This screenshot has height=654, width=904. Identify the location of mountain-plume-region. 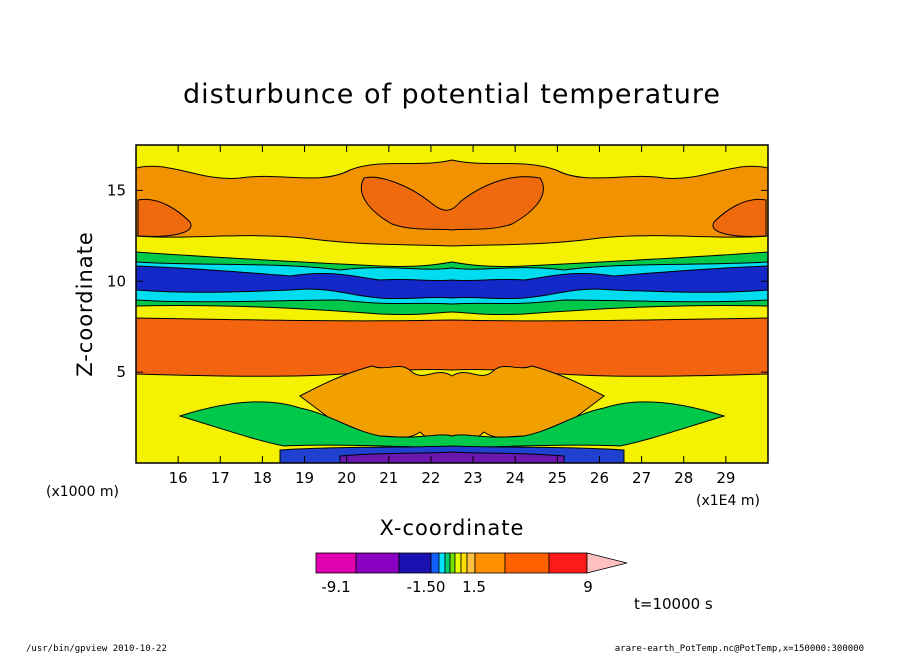
(452, 403).